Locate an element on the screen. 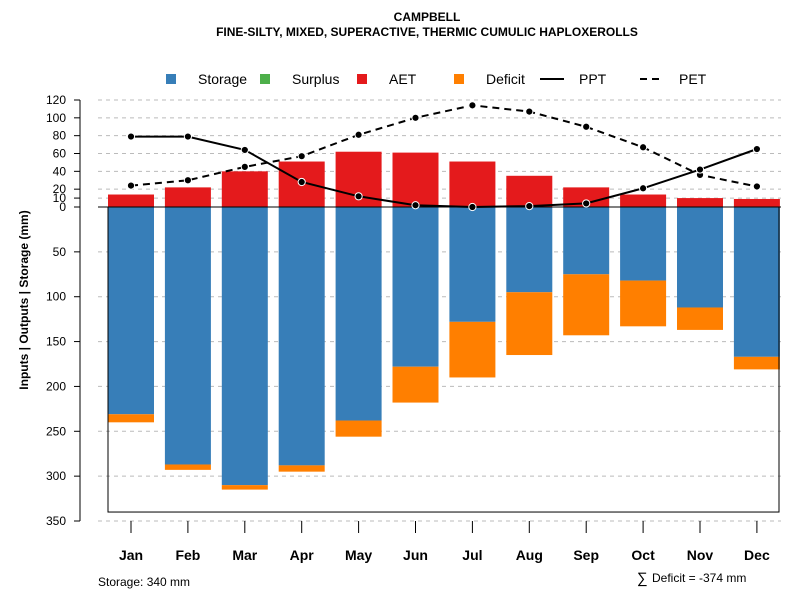  y-tick-label: 120 is located at coordinates (56, 100).